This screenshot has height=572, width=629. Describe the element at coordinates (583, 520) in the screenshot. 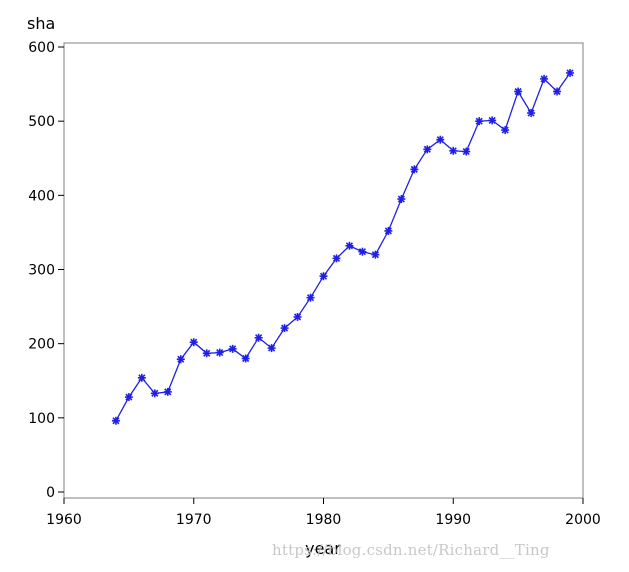

I see `x-tick-label: 2000` at that location.